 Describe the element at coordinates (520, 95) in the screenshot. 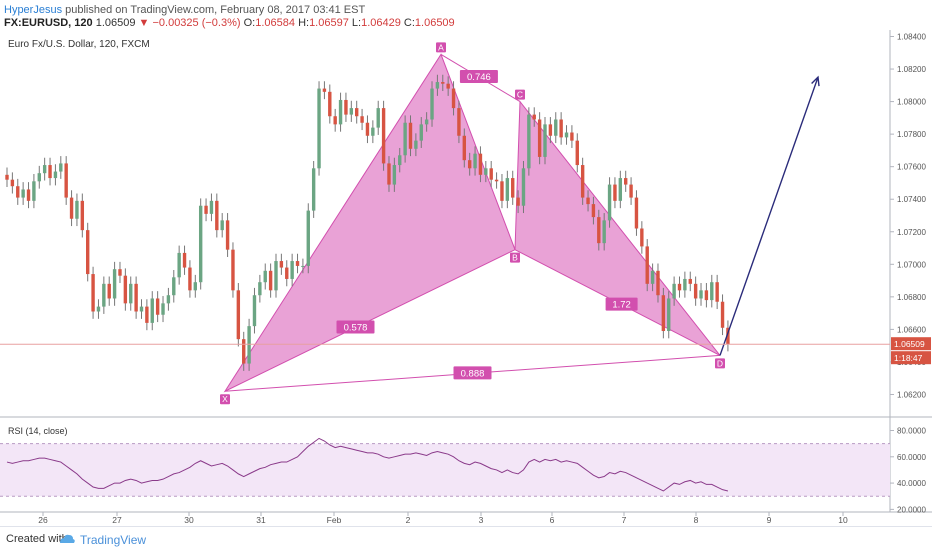

I see `pattern-point-label: C` at that location.